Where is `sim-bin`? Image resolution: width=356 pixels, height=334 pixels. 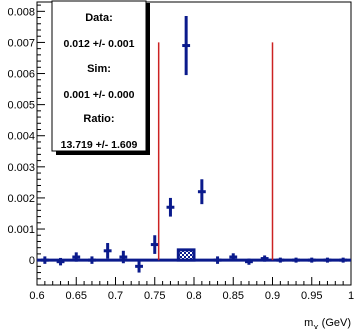
sim-bin is located at coordinates (186, 255).